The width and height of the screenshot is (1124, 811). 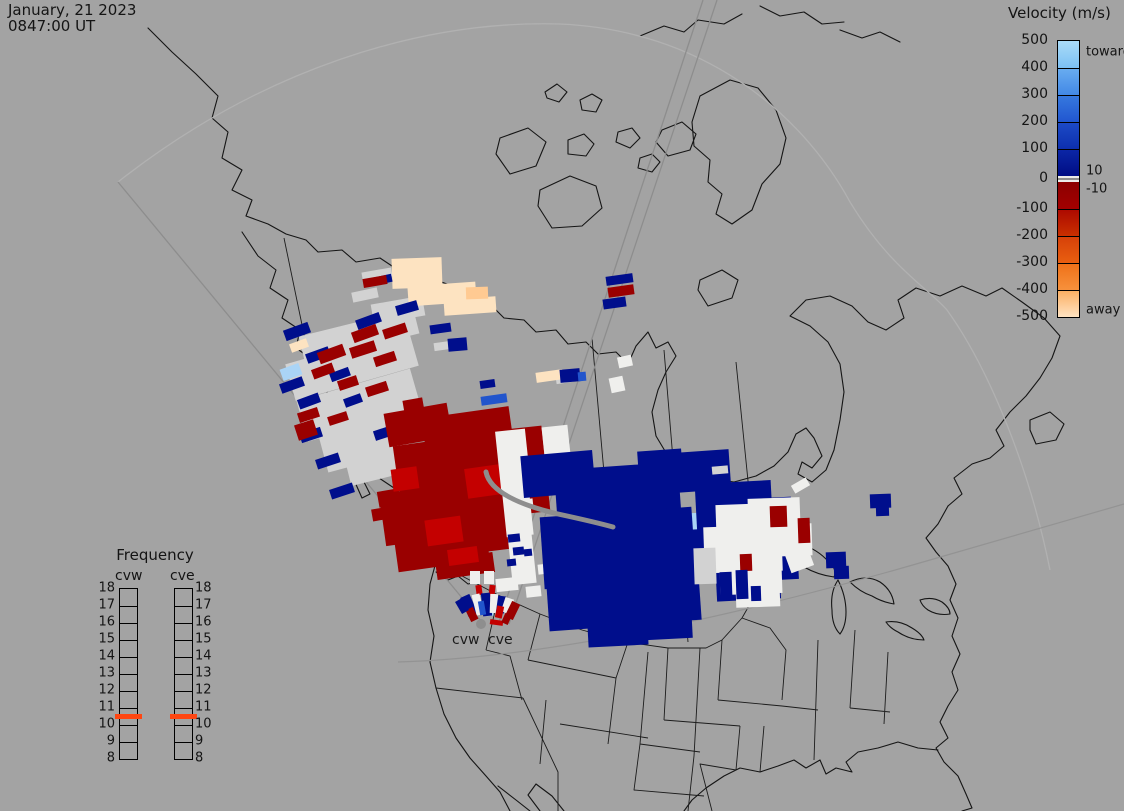 I want to click on coastline-gulf, so click(x=811, y=776).